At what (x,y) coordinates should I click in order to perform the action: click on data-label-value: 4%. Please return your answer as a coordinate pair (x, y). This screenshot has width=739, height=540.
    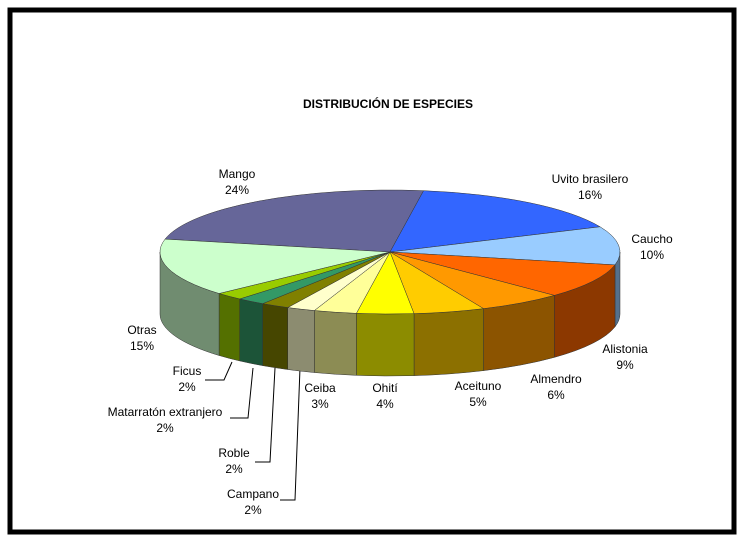
    Looking at the image, I should click on (385, 404).